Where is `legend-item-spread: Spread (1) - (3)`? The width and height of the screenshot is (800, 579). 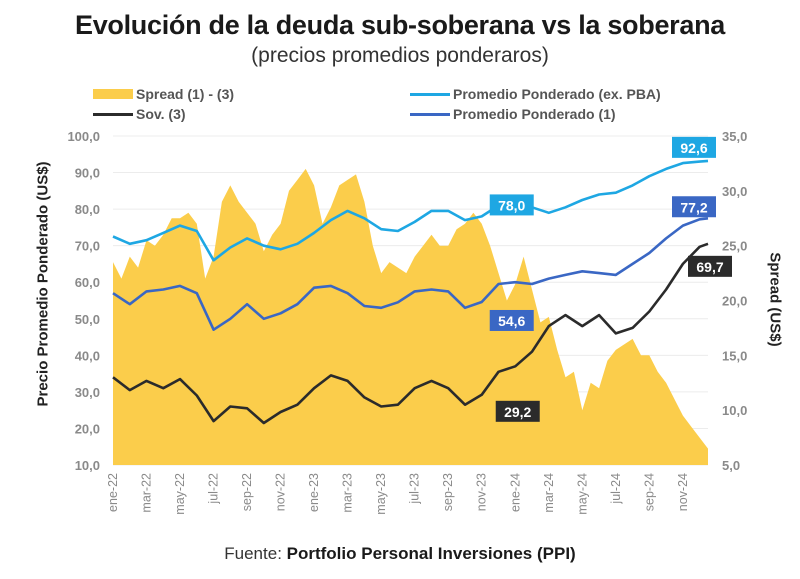
legend-item-spread: Spread (1) - (3) is located at coordinates (163, 94).